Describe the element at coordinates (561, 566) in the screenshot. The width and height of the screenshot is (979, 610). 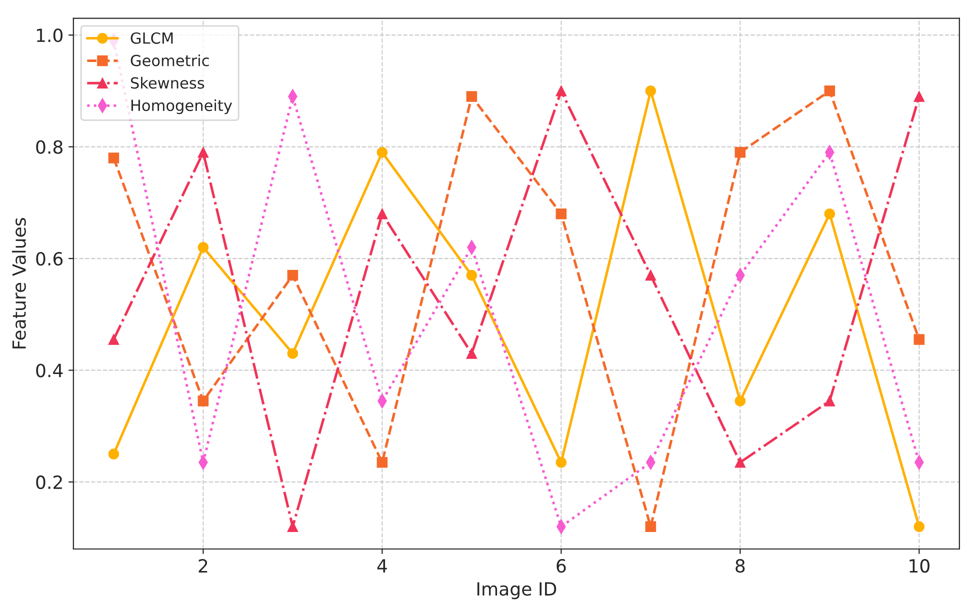
I see `x-tick-label: 6` at that location.